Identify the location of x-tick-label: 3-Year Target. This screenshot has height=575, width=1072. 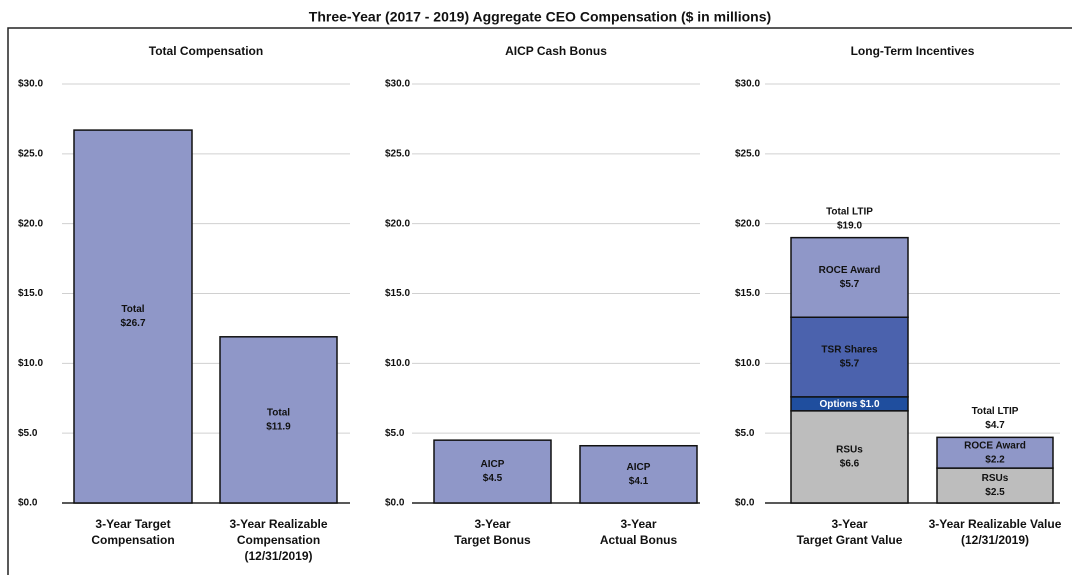
(132, 524).